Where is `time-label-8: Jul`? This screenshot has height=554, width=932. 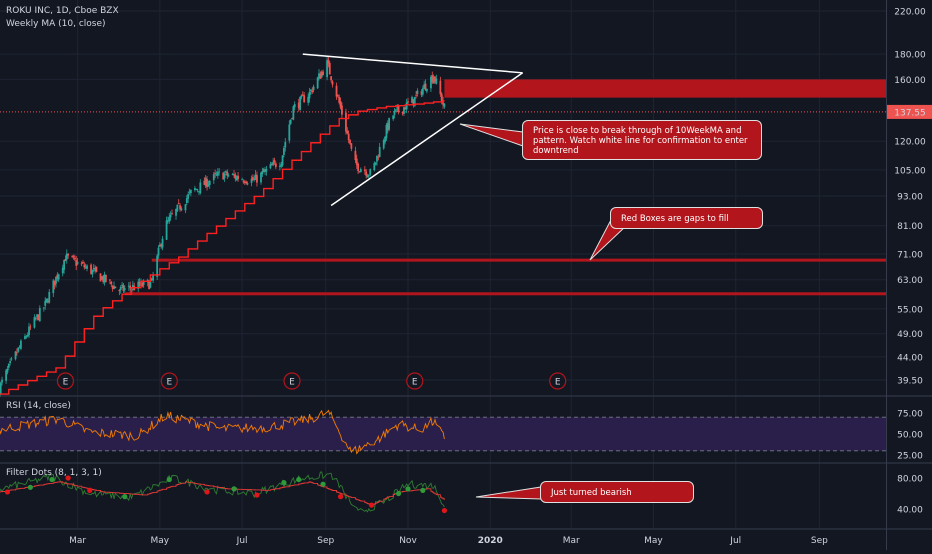 time-label-8: Jul is located at coordinates (735, 541).